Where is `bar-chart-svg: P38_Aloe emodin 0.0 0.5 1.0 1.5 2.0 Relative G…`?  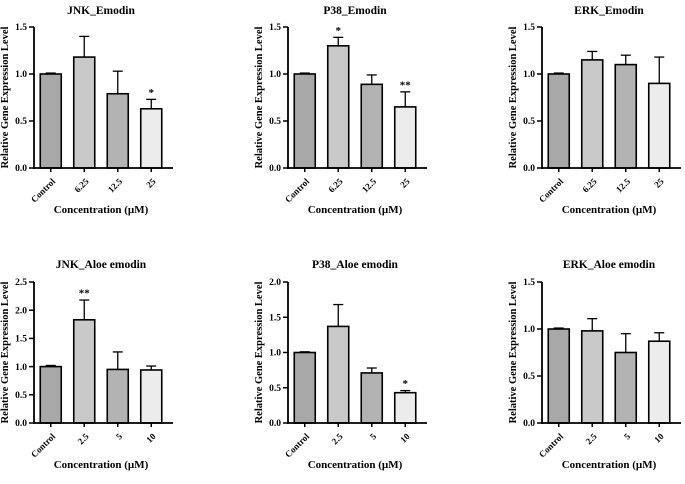 bar-chart-svg: P38_Aloe emodin 0.0 0.5 1.0 1.5 2.0 Relative G… is located at coordinates (340, 365).